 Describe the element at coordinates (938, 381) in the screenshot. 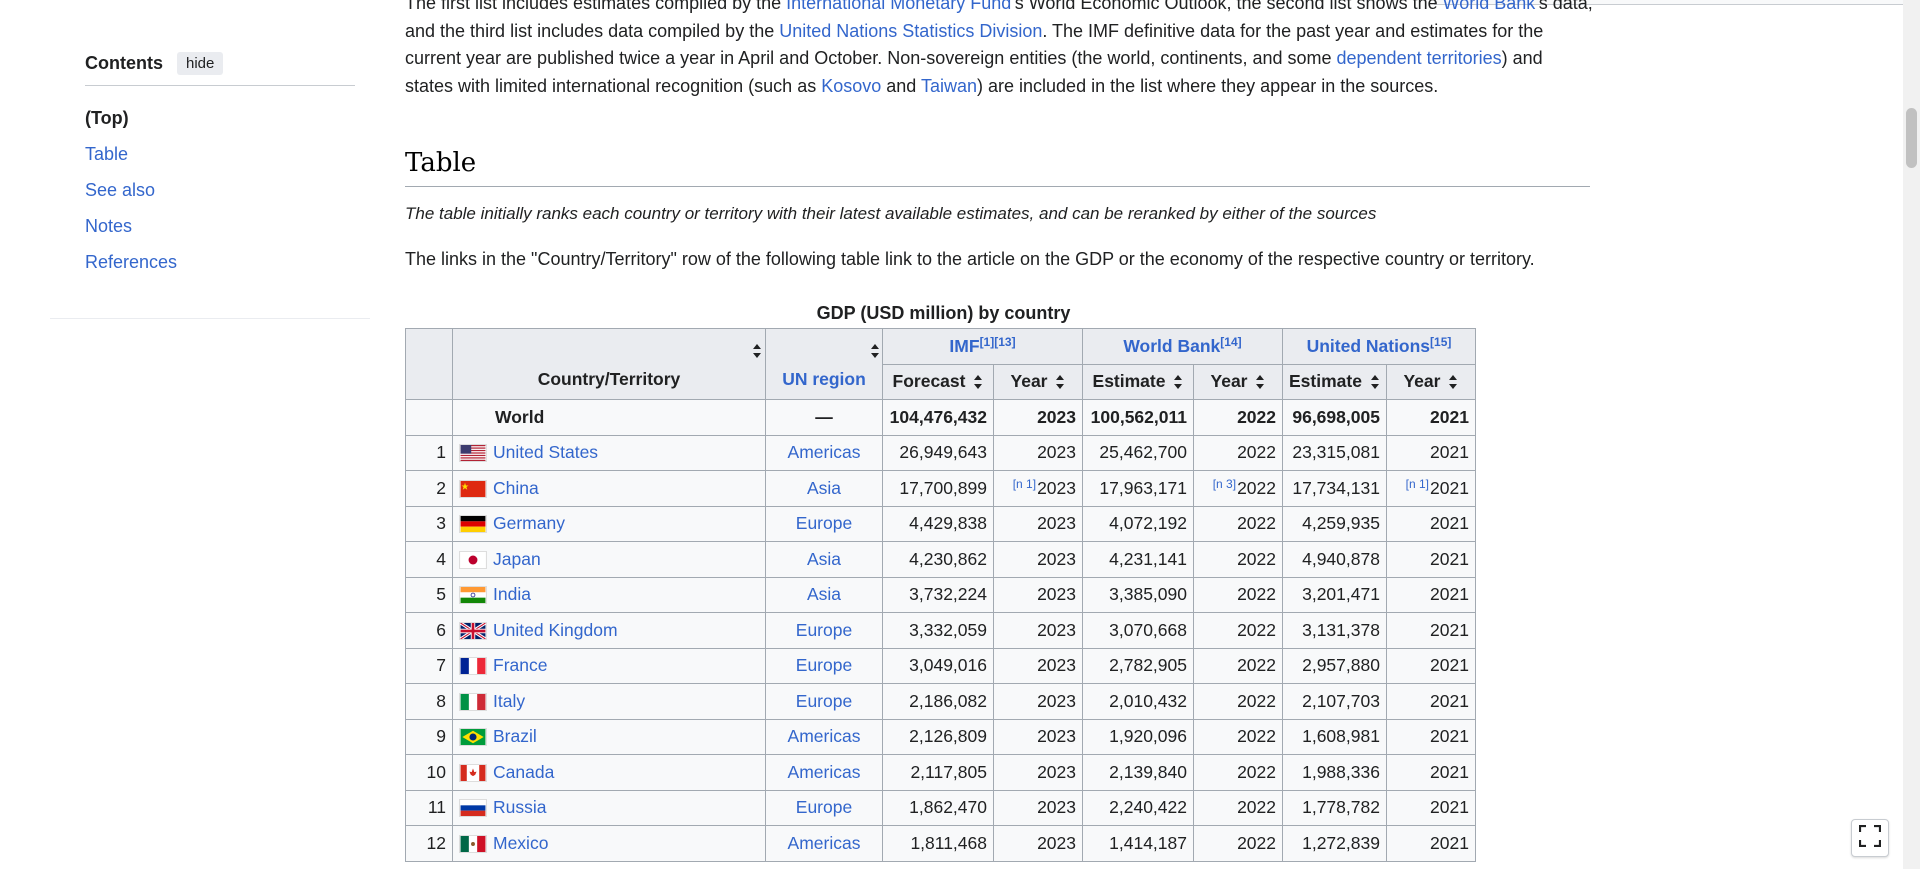

I see `imf-forecast-header: Forecast` at that location.